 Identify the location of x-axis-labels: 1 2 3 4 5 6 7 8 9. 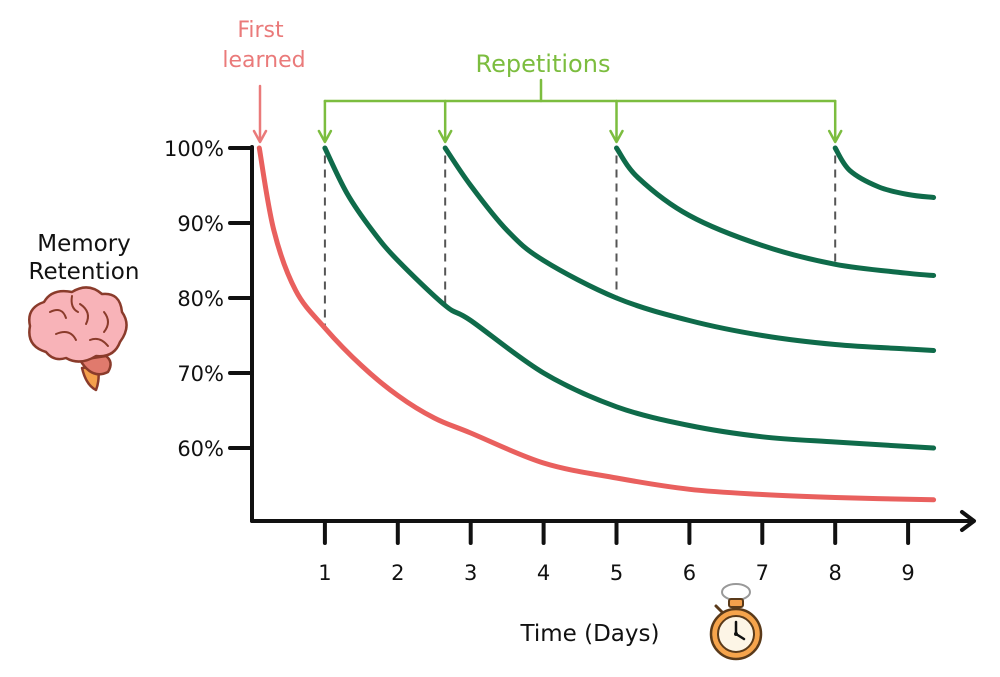
(616, 573).